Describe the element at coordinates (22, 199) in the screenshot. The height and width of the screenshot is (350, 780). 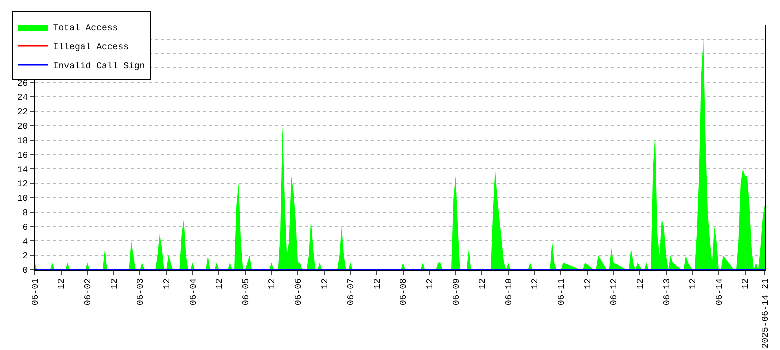
I see `y-tick-label: 10` at that location.